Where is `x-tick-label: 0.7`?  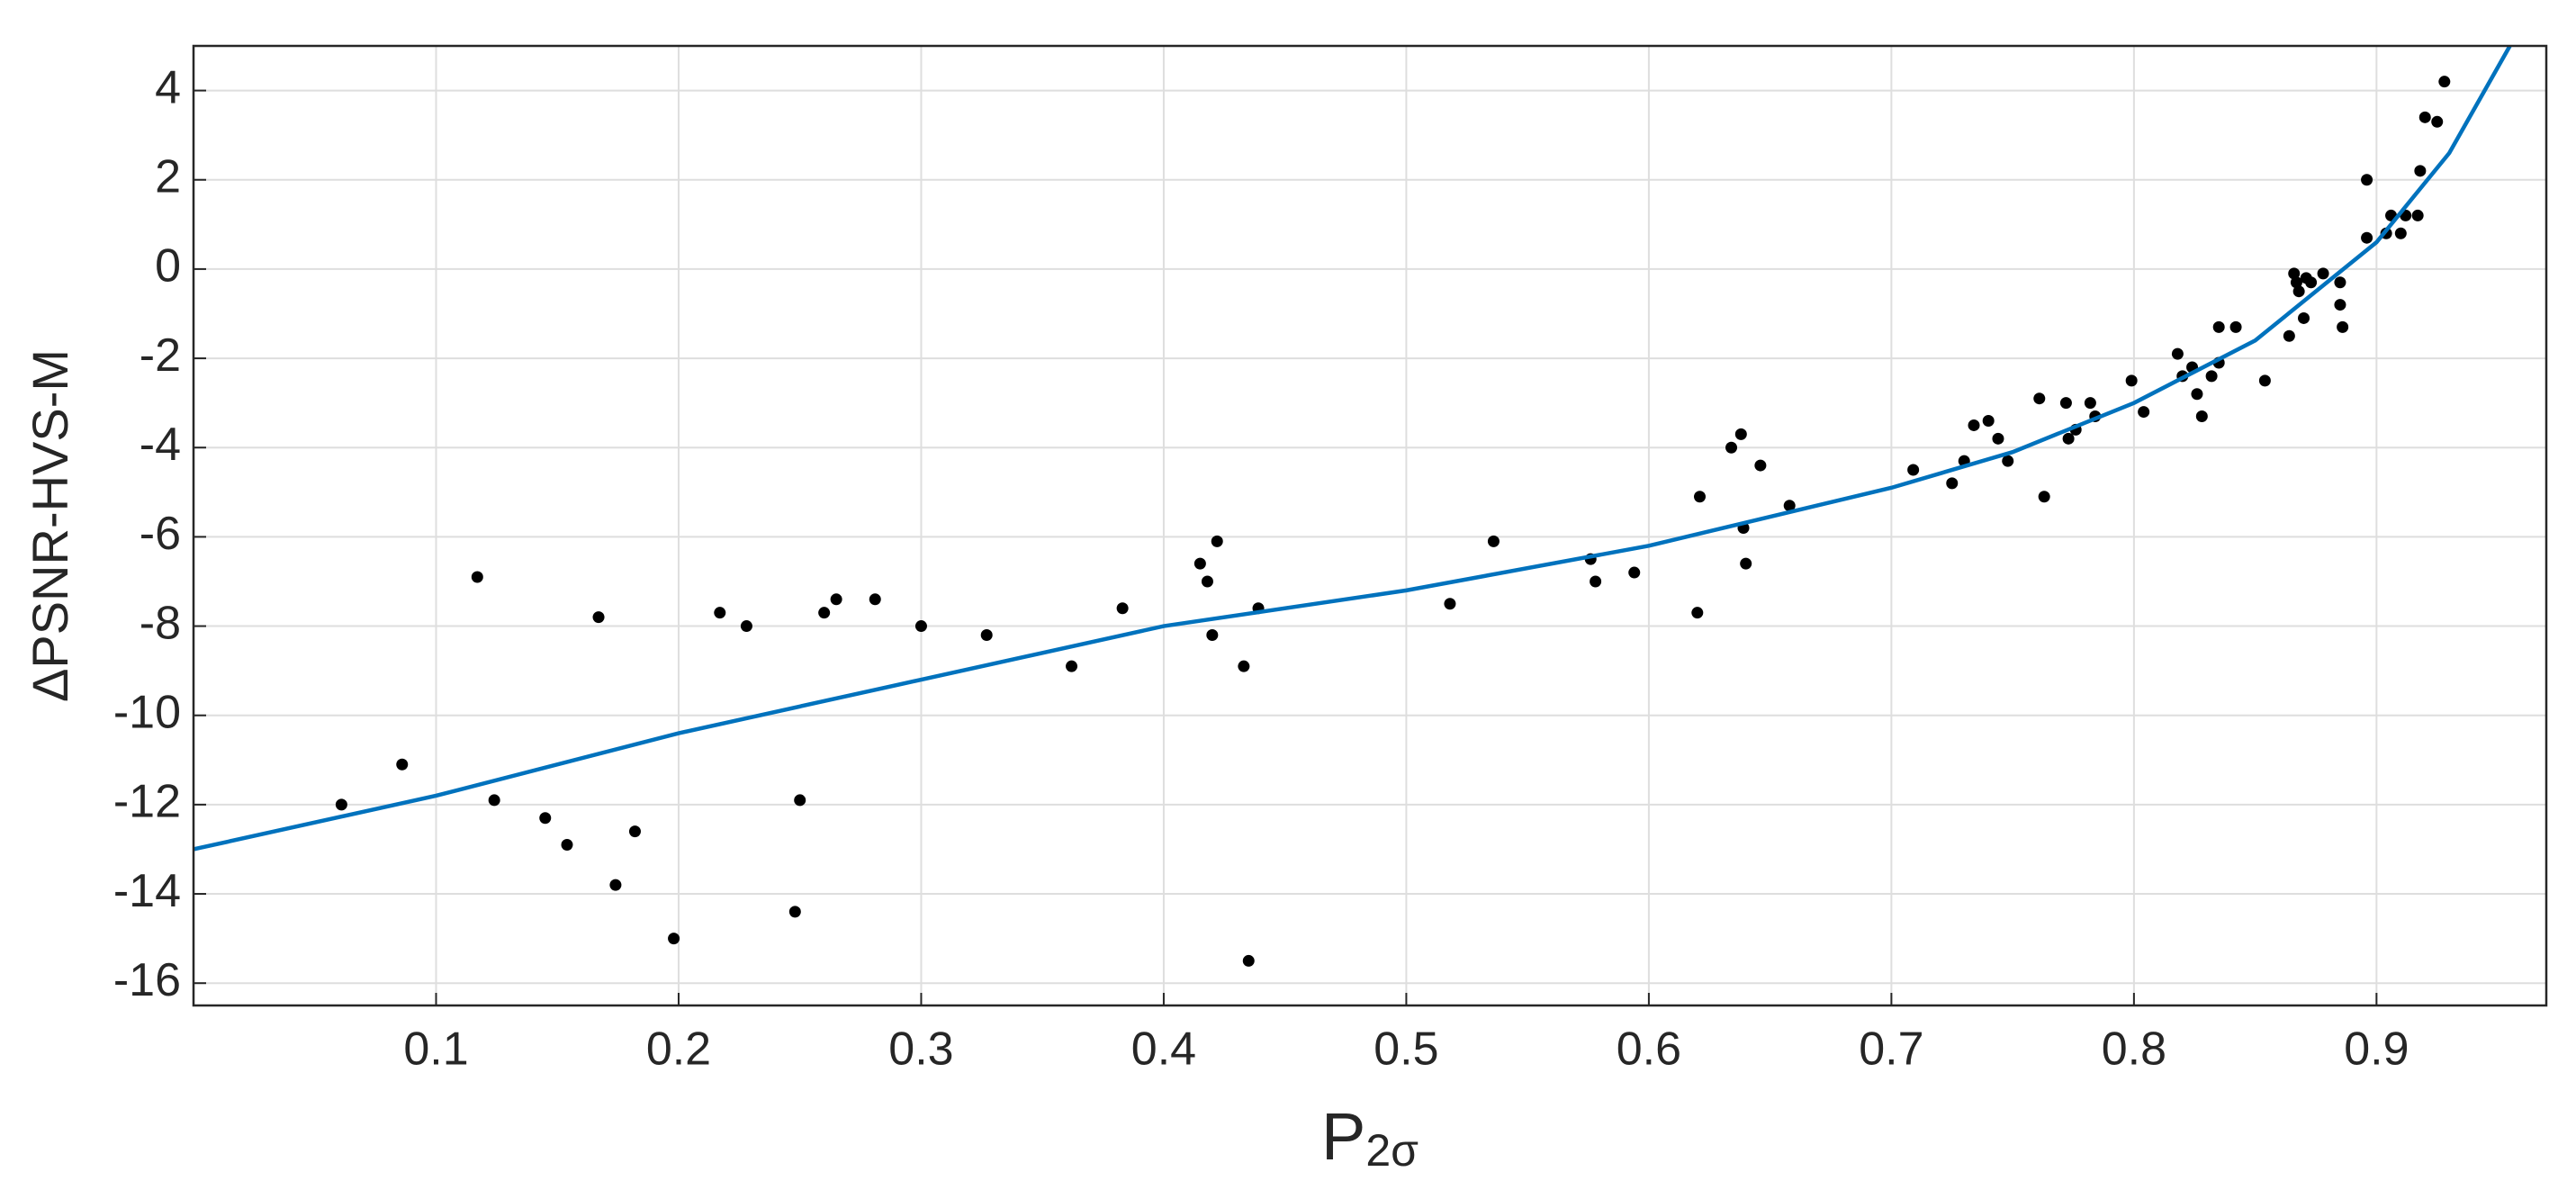 x-tick-label: 0.7 is located at coordinates (1891, 1049).